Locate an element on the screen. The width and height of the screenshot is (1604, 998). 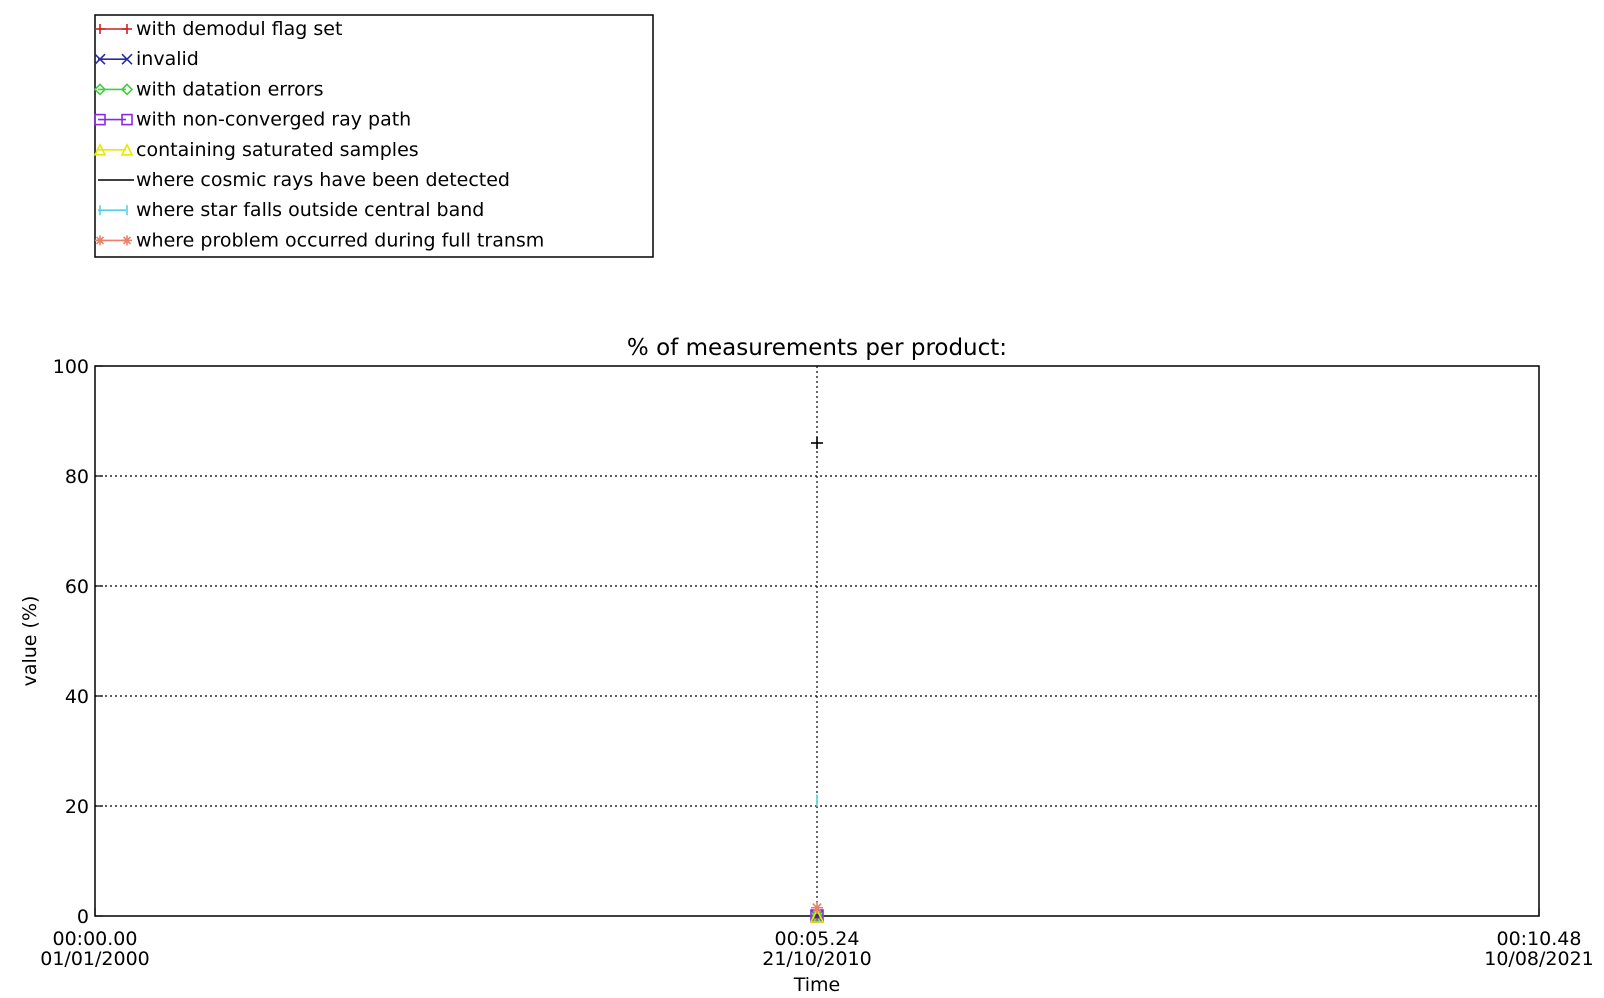
y-axis-label: value (%) is located at coordinates (30, 641).